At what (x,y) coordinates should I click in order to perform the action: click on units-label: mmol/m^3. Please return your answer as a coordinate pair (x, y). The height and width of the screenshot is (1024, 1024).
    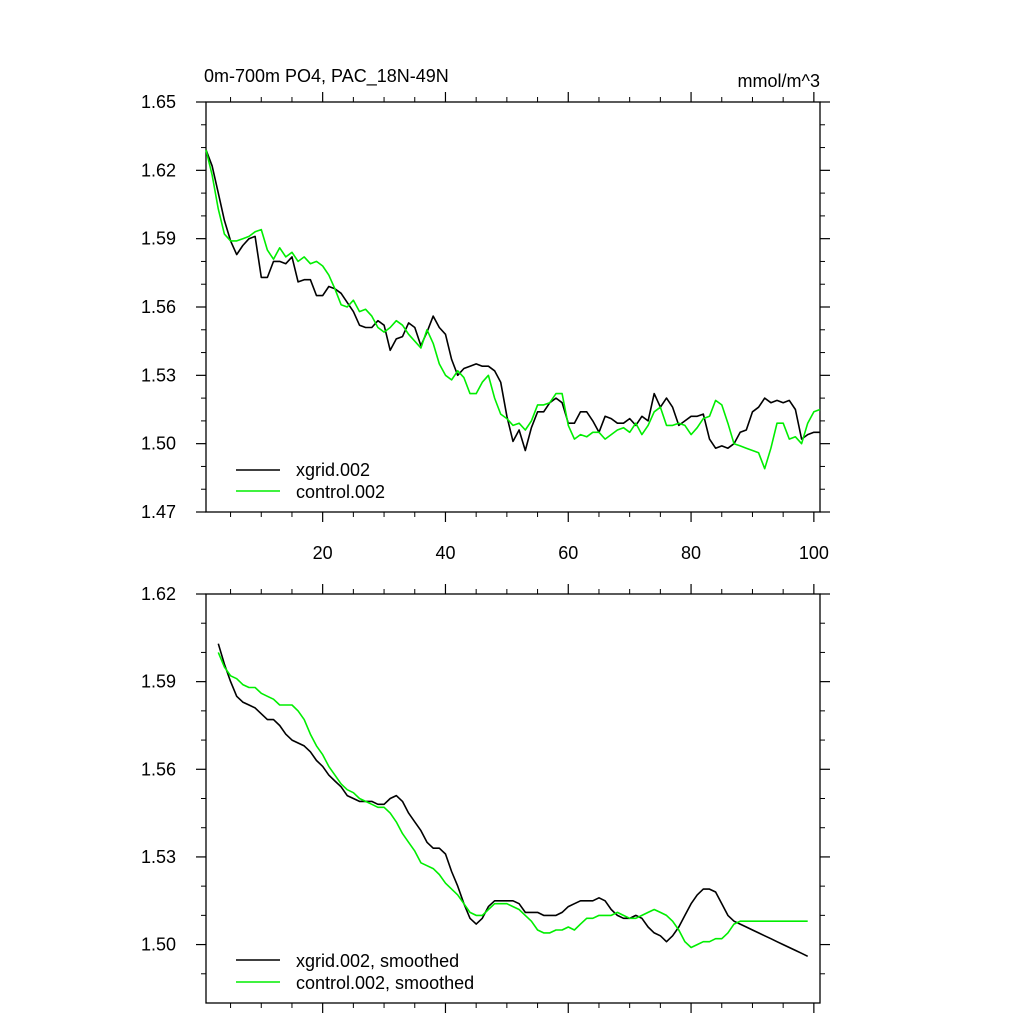
    Looking at the image, I should click on (779, 81).